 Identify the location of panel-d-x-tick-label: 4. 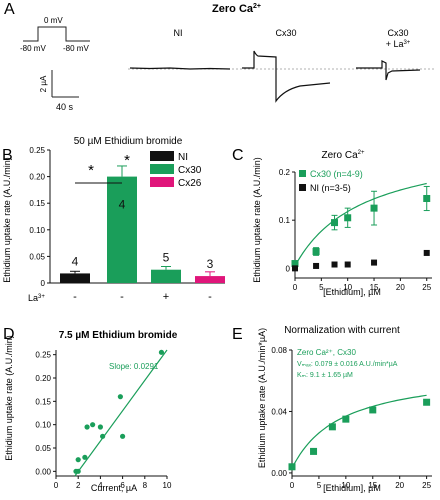
(100, 485).